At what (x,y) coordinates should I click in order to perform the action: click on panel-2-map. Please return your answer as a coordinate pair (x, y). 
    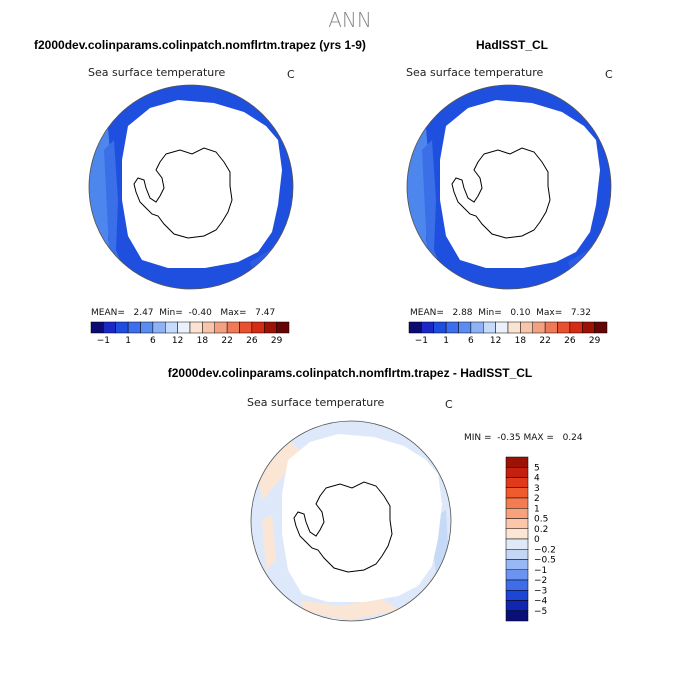
    Looking at the image, I should click on (509, 187).